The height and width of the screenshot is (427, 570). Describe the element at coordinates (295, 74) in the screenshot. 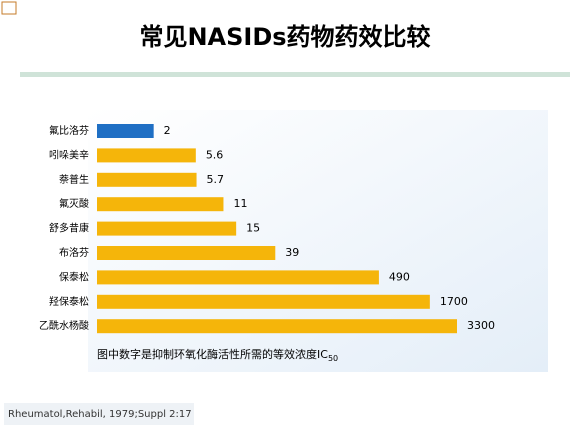

I see `title-rule` at that location.